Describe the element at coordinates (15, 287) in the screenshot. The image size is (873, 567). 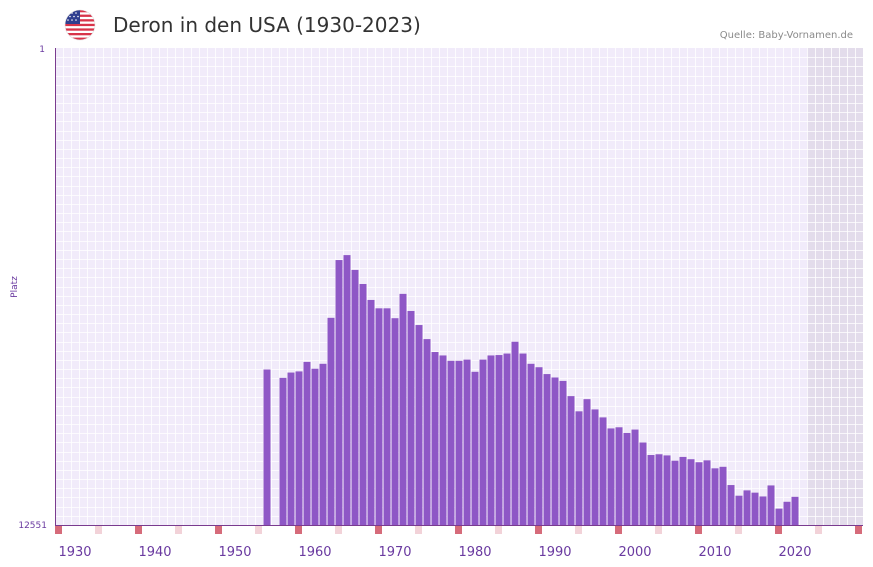
I see `y-axis-title: Platz` at that location.